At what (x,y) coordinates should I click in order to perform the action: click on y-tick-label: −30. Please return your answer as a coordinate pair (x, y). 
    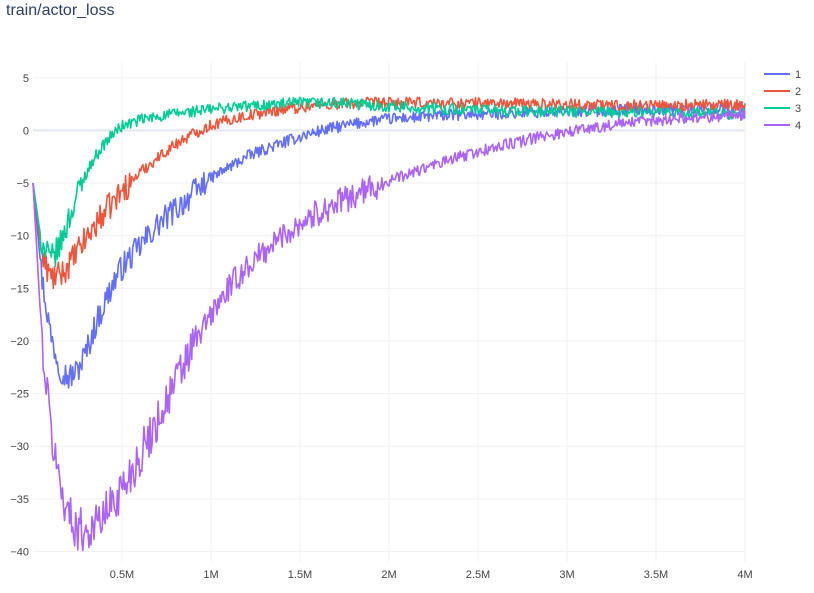
    Looking at the image, I should click on (19, 447).